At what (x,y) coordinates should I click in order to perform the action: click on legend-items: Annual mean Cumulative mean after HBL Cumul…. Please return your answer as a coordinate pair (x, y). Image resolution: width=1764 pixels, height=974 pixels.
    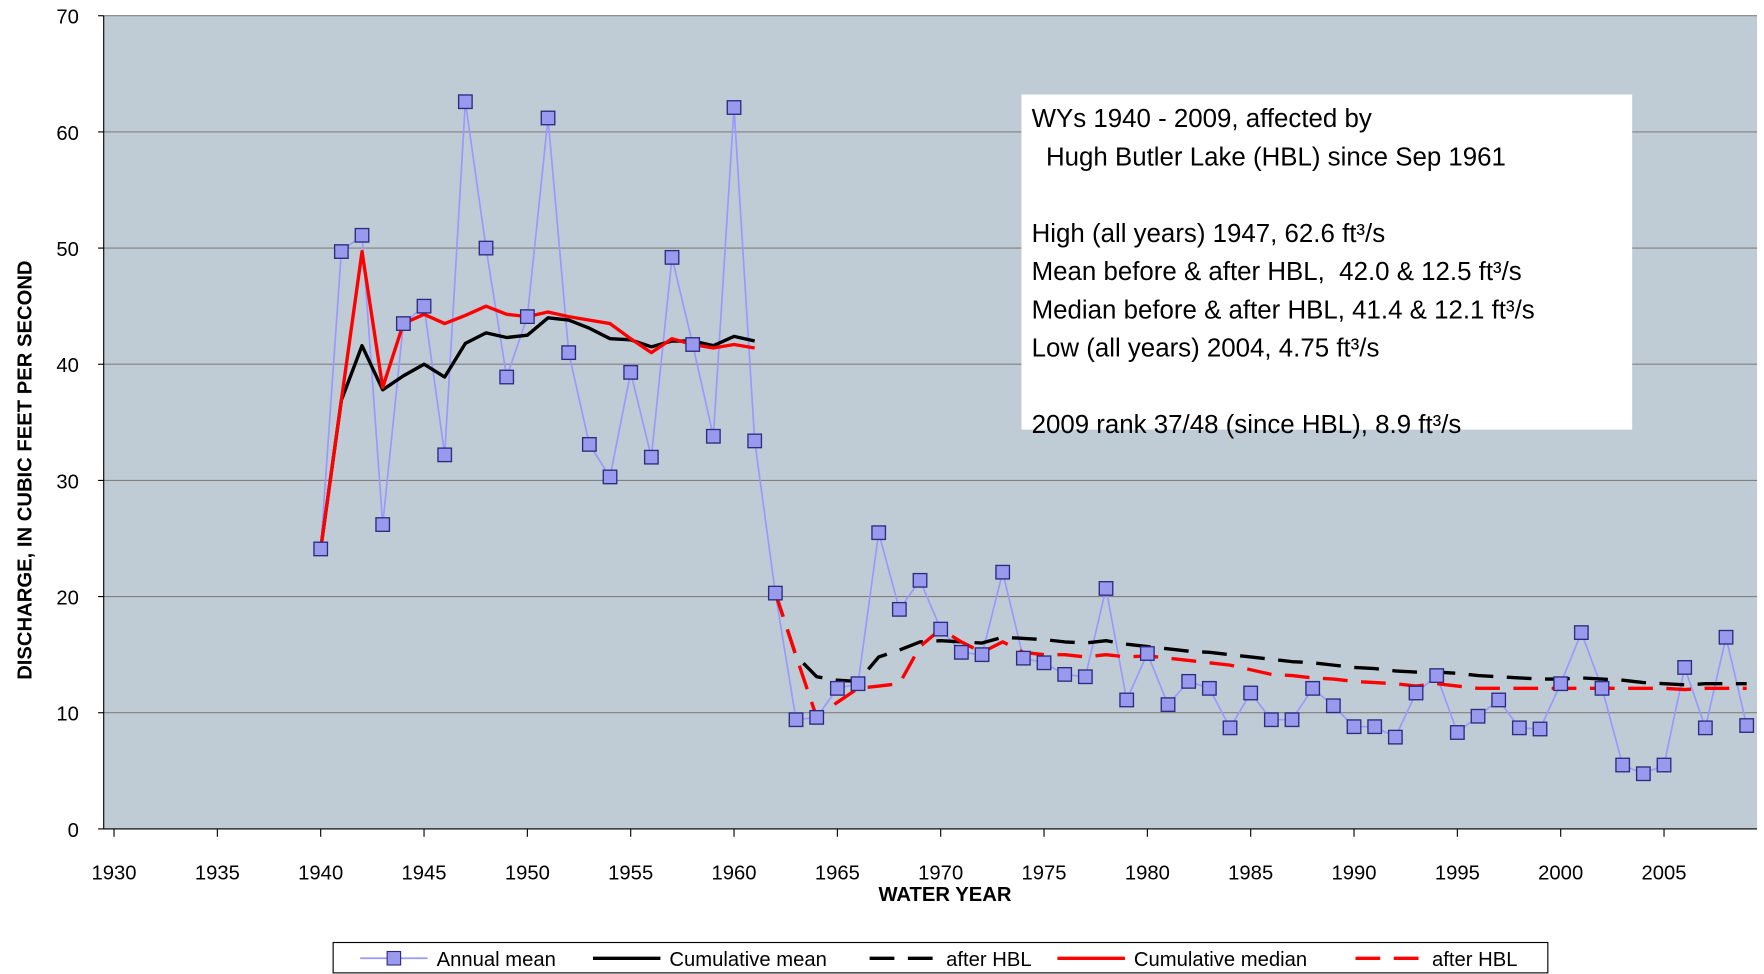
    Looking at the image, I should click on (938, 960).